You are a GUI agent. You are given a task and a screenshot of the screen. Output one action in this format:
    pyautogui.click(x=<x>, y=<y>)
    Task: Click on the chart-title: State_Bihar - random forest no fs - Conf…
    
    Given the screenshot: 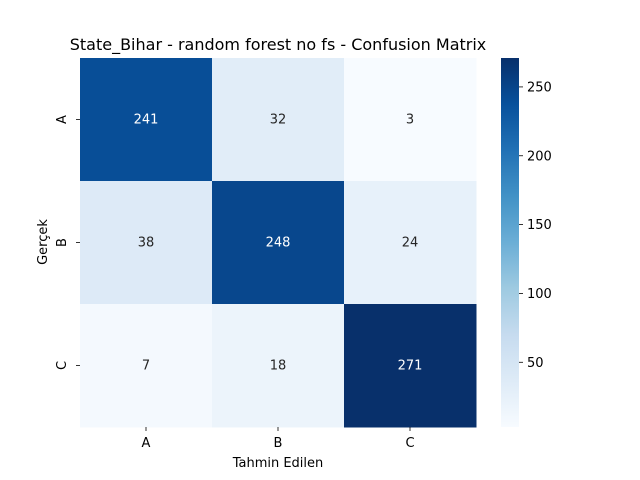 What is the action you would take?
    pyautogui.click(x=278, y=45)
    